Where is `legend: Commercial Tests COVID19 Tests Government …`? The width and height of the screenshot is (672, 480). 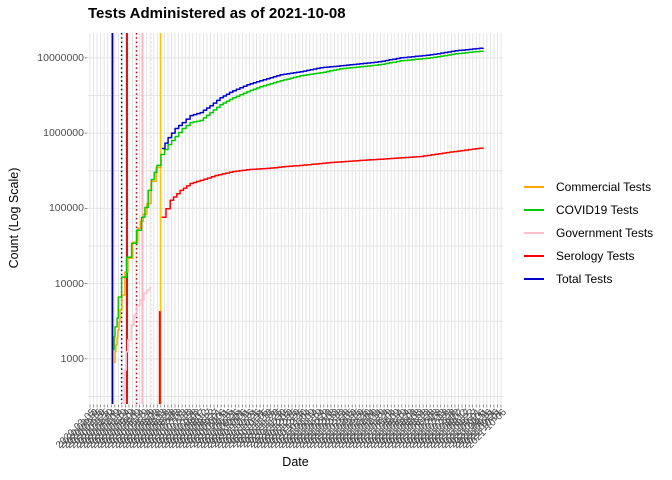 legend: Commercial Tests COVID19 Tests Government … is located at coordinates (588, 232).